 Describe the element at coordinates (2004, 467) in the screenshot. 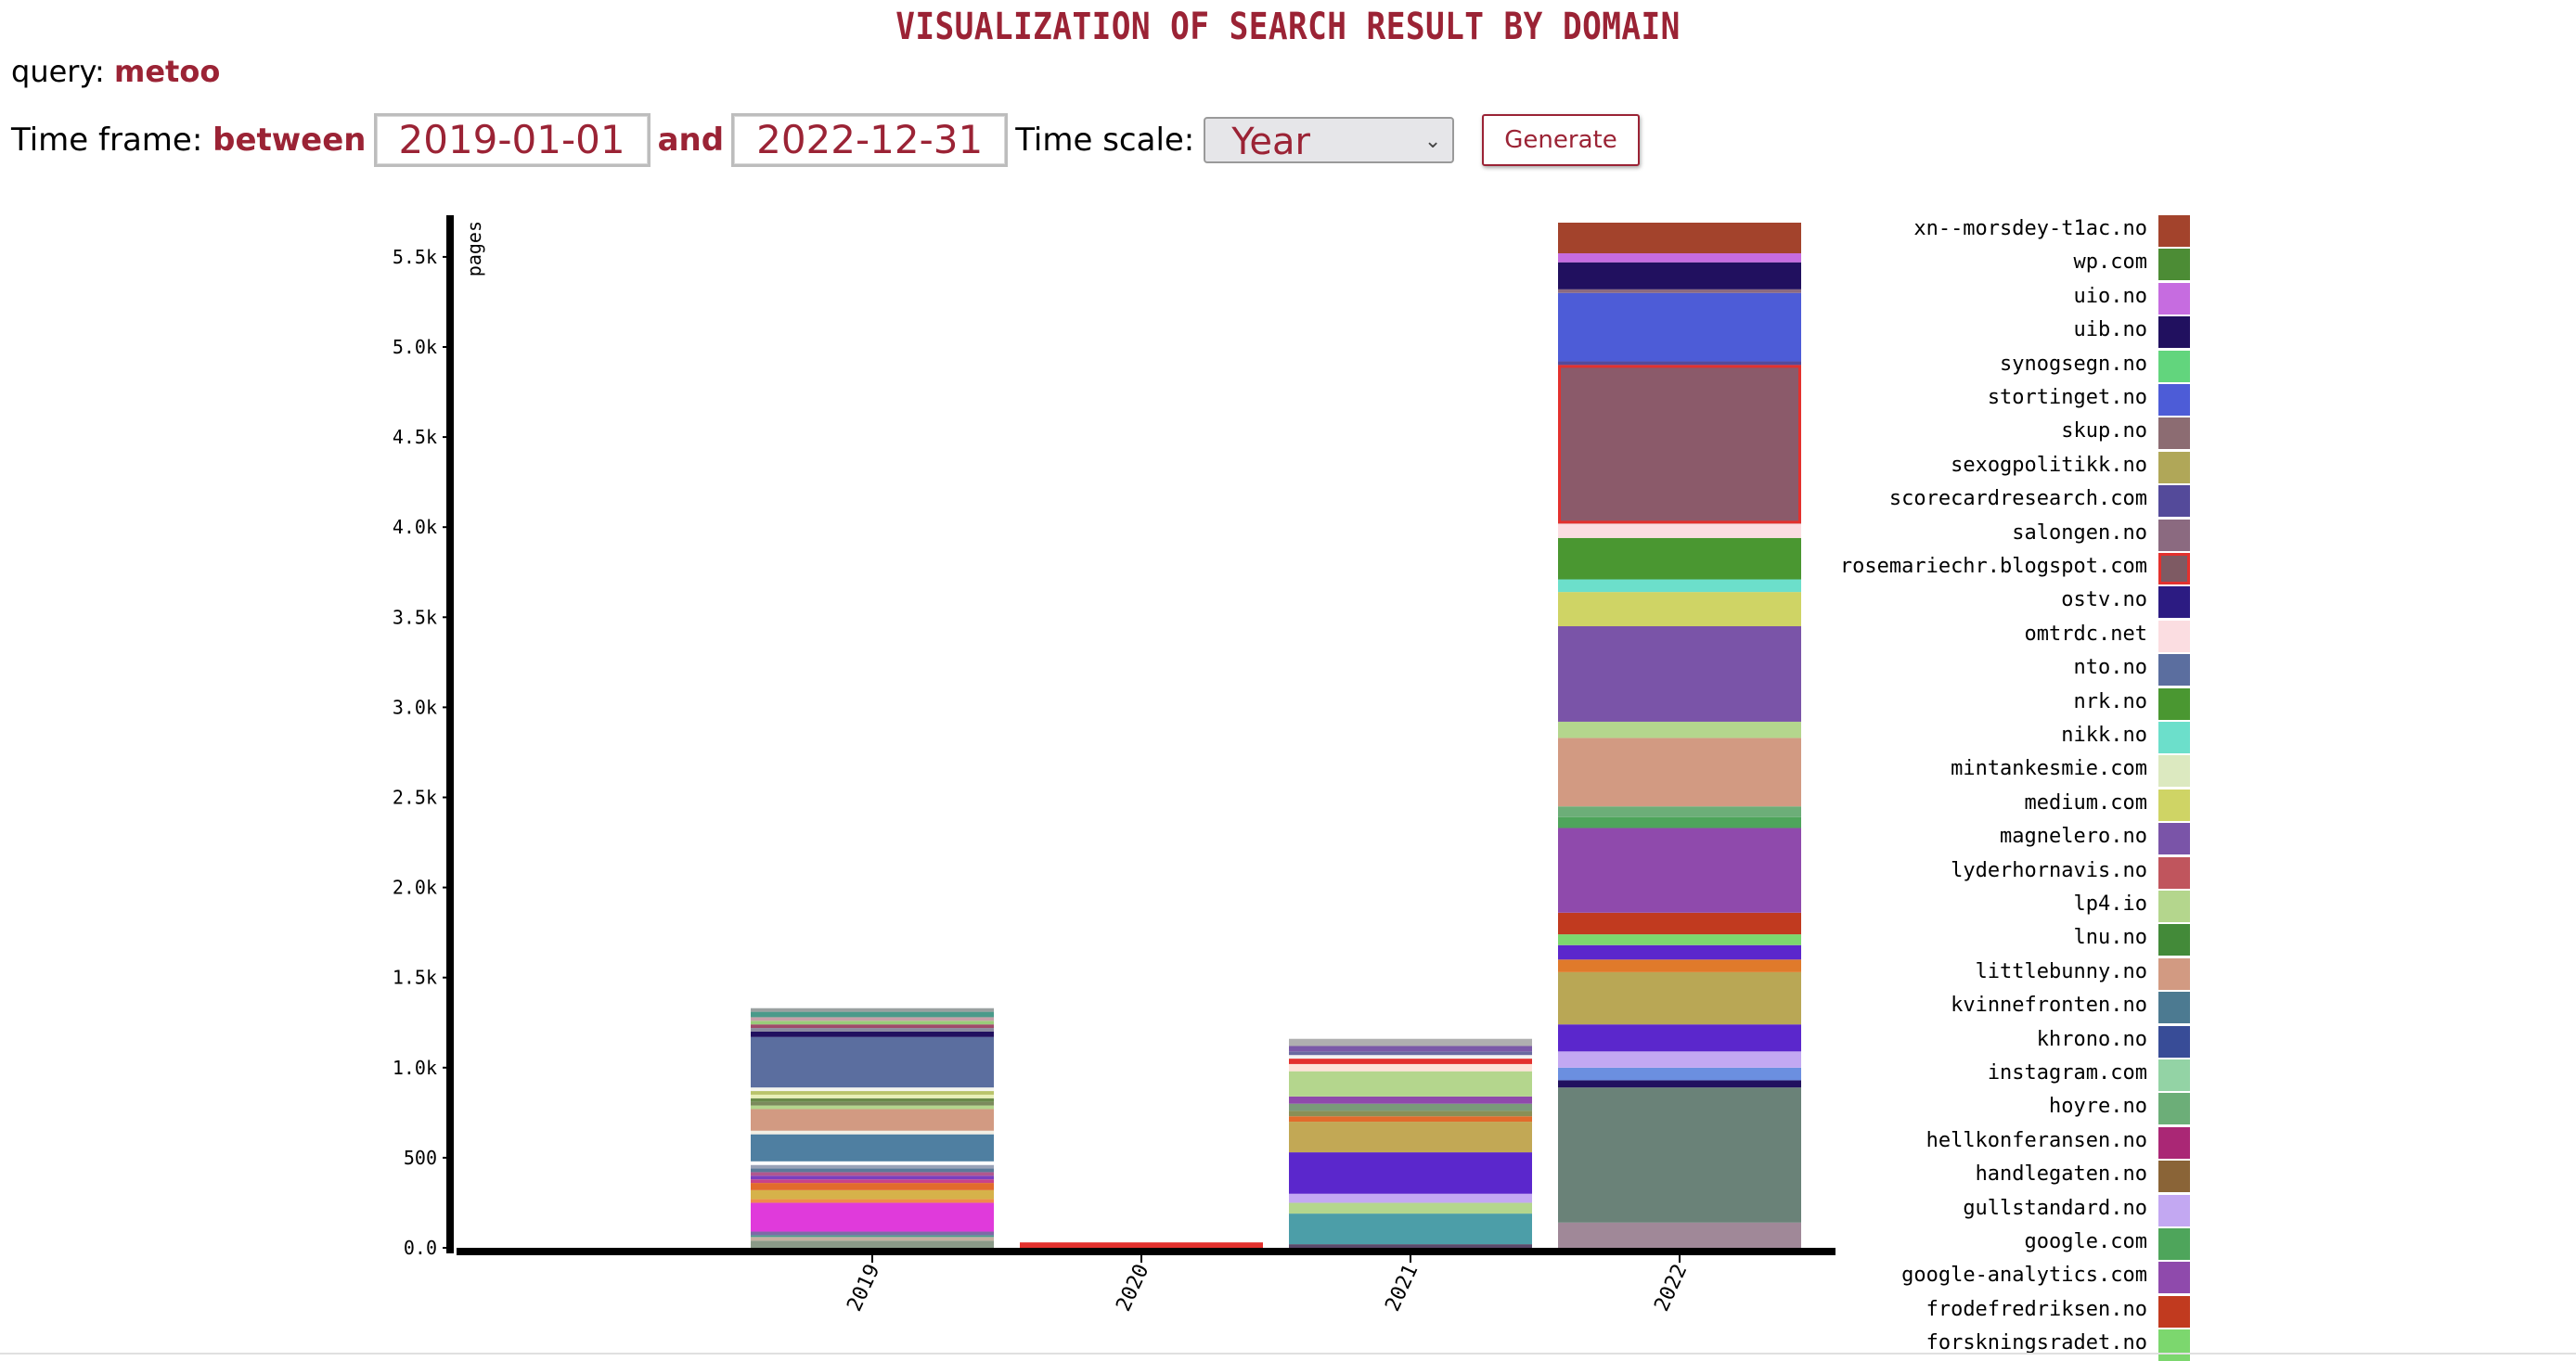

I see `legend-item: sexogpolitikk.no` at that location.